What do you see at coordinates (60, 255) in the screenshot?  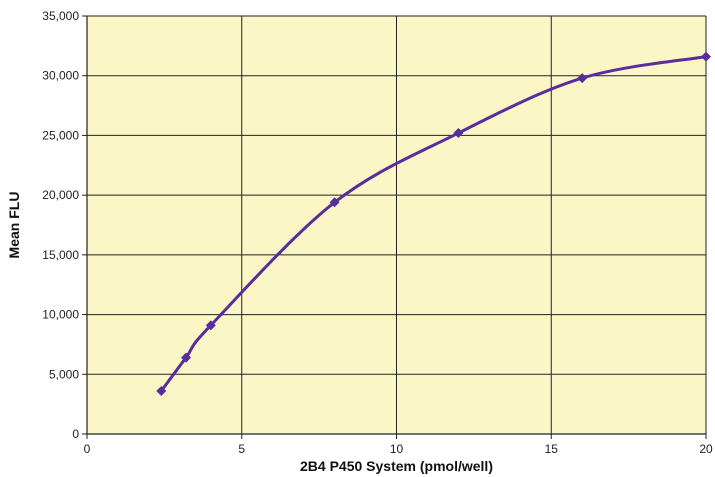 I see `y-tick-label: 15,000` at bounding box center [60, 255].